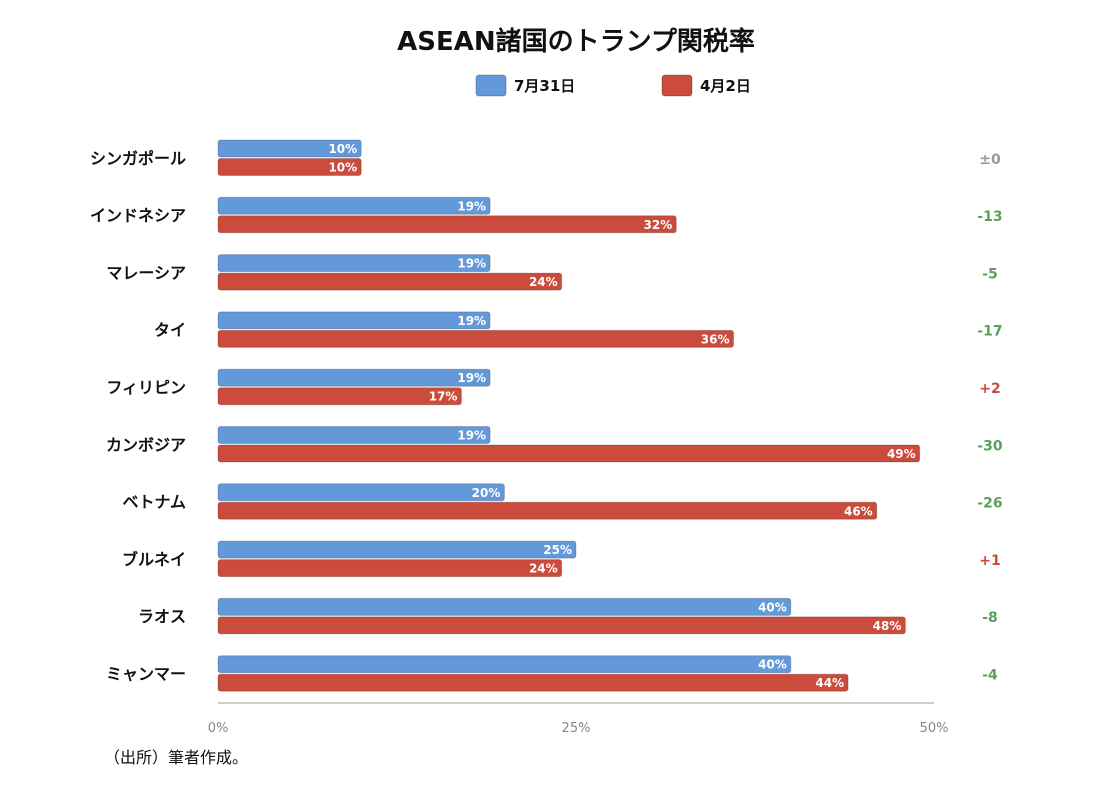 The height and width of the screenshot is (794, 1115). Describe the element at coordinates (990, 618) in the screenshot. I see `difference-label: -8` at that location.